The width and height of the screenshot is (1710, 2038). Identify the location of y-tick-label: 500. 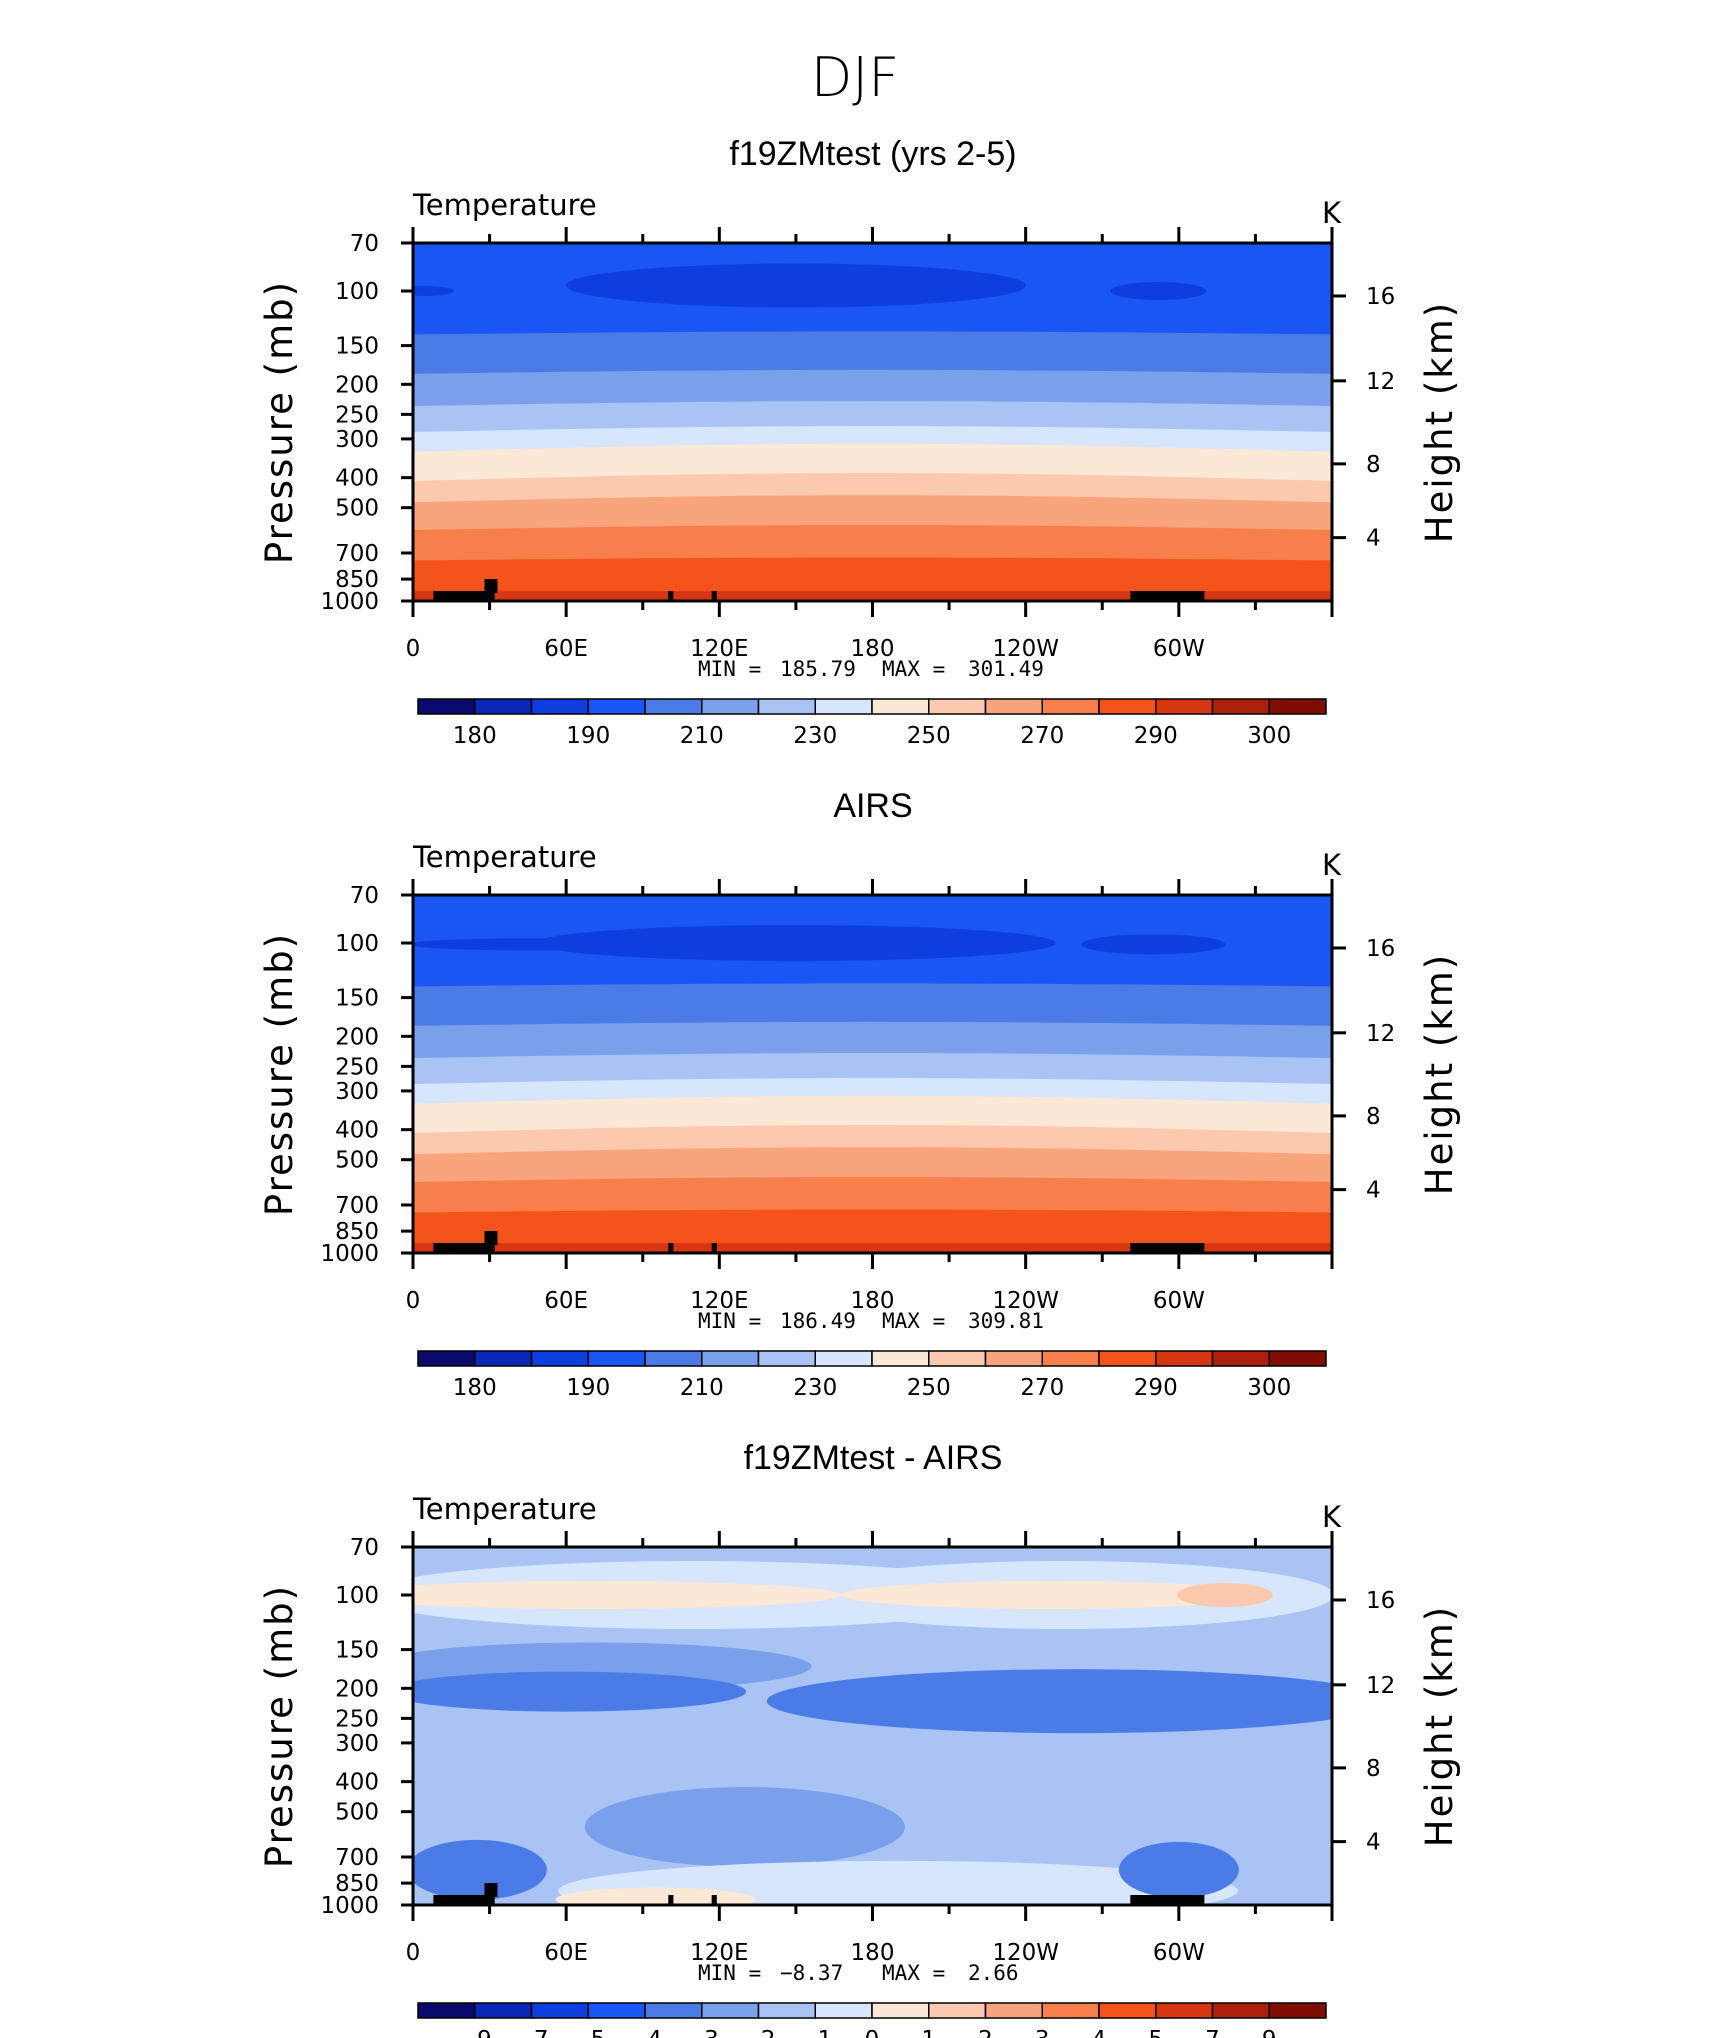
(357, 509).